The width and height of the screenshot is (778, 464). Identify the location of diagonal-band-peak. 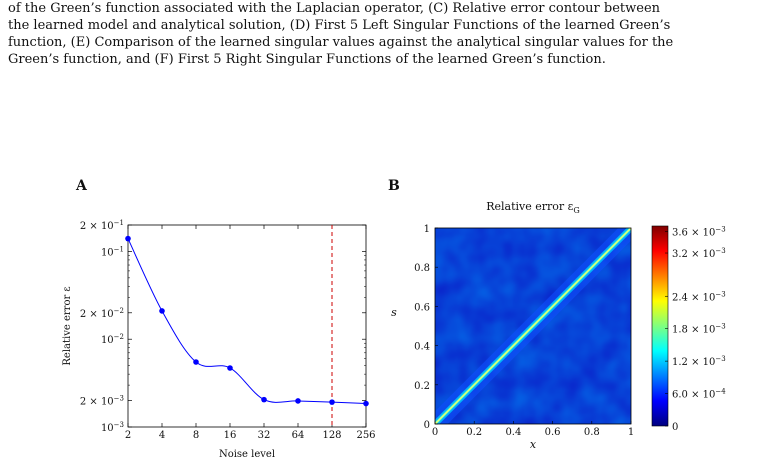
(533, 326).